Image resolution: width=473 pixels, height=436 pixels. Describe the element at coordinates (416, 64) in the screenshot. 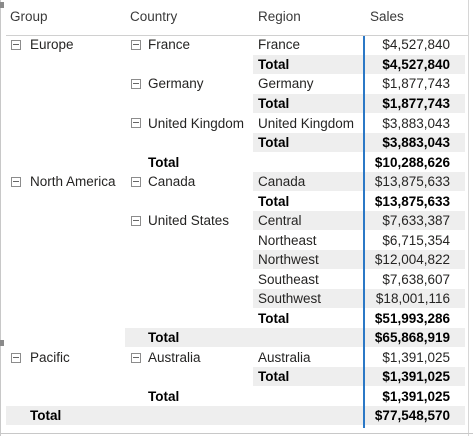

I see `subtotal-sales-cell: $4,527,840` at that location.